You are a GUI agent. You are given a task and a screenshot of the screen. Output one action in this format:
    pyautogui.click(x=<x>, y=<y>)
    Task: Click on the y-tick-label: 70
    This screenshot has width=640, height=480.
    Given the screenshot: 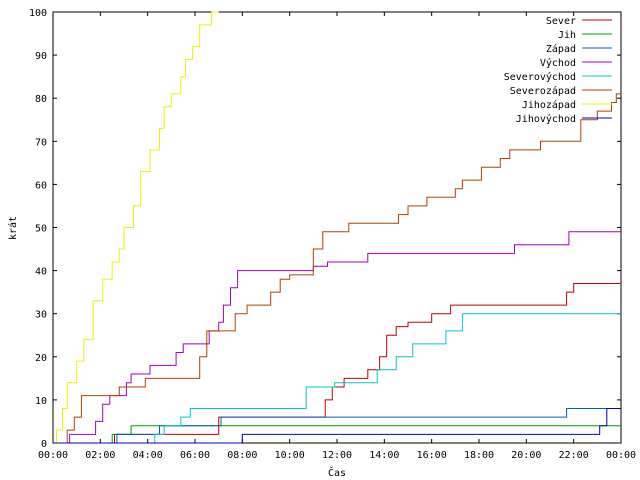 What is the action you would take?
    pyautogui.click(x=41, y=142)
    